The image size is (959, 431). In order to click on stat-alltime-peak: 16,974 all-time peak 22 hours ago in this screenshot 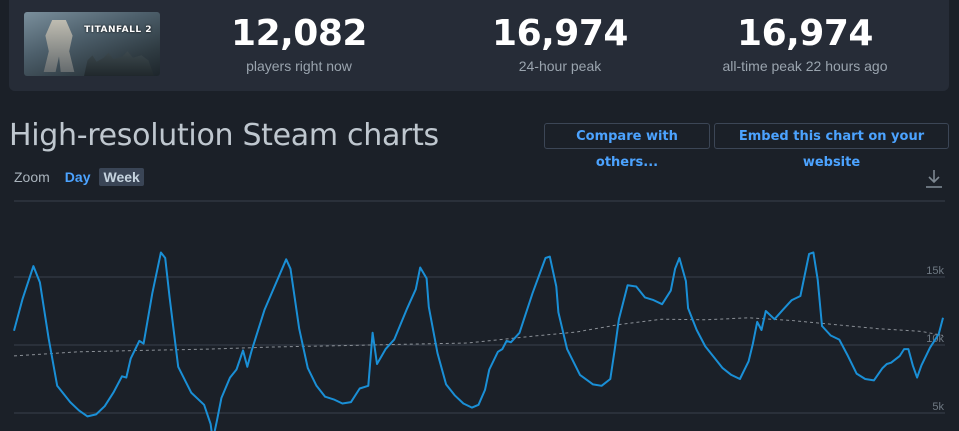, I will do `click(805, 44)`.